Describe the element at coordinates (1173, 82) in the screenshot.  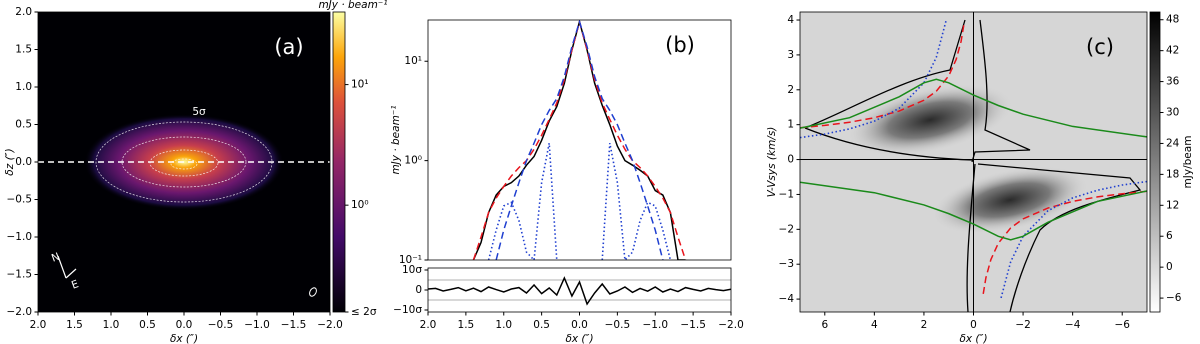
I see `colorbar-tick-label: 36` at that location.